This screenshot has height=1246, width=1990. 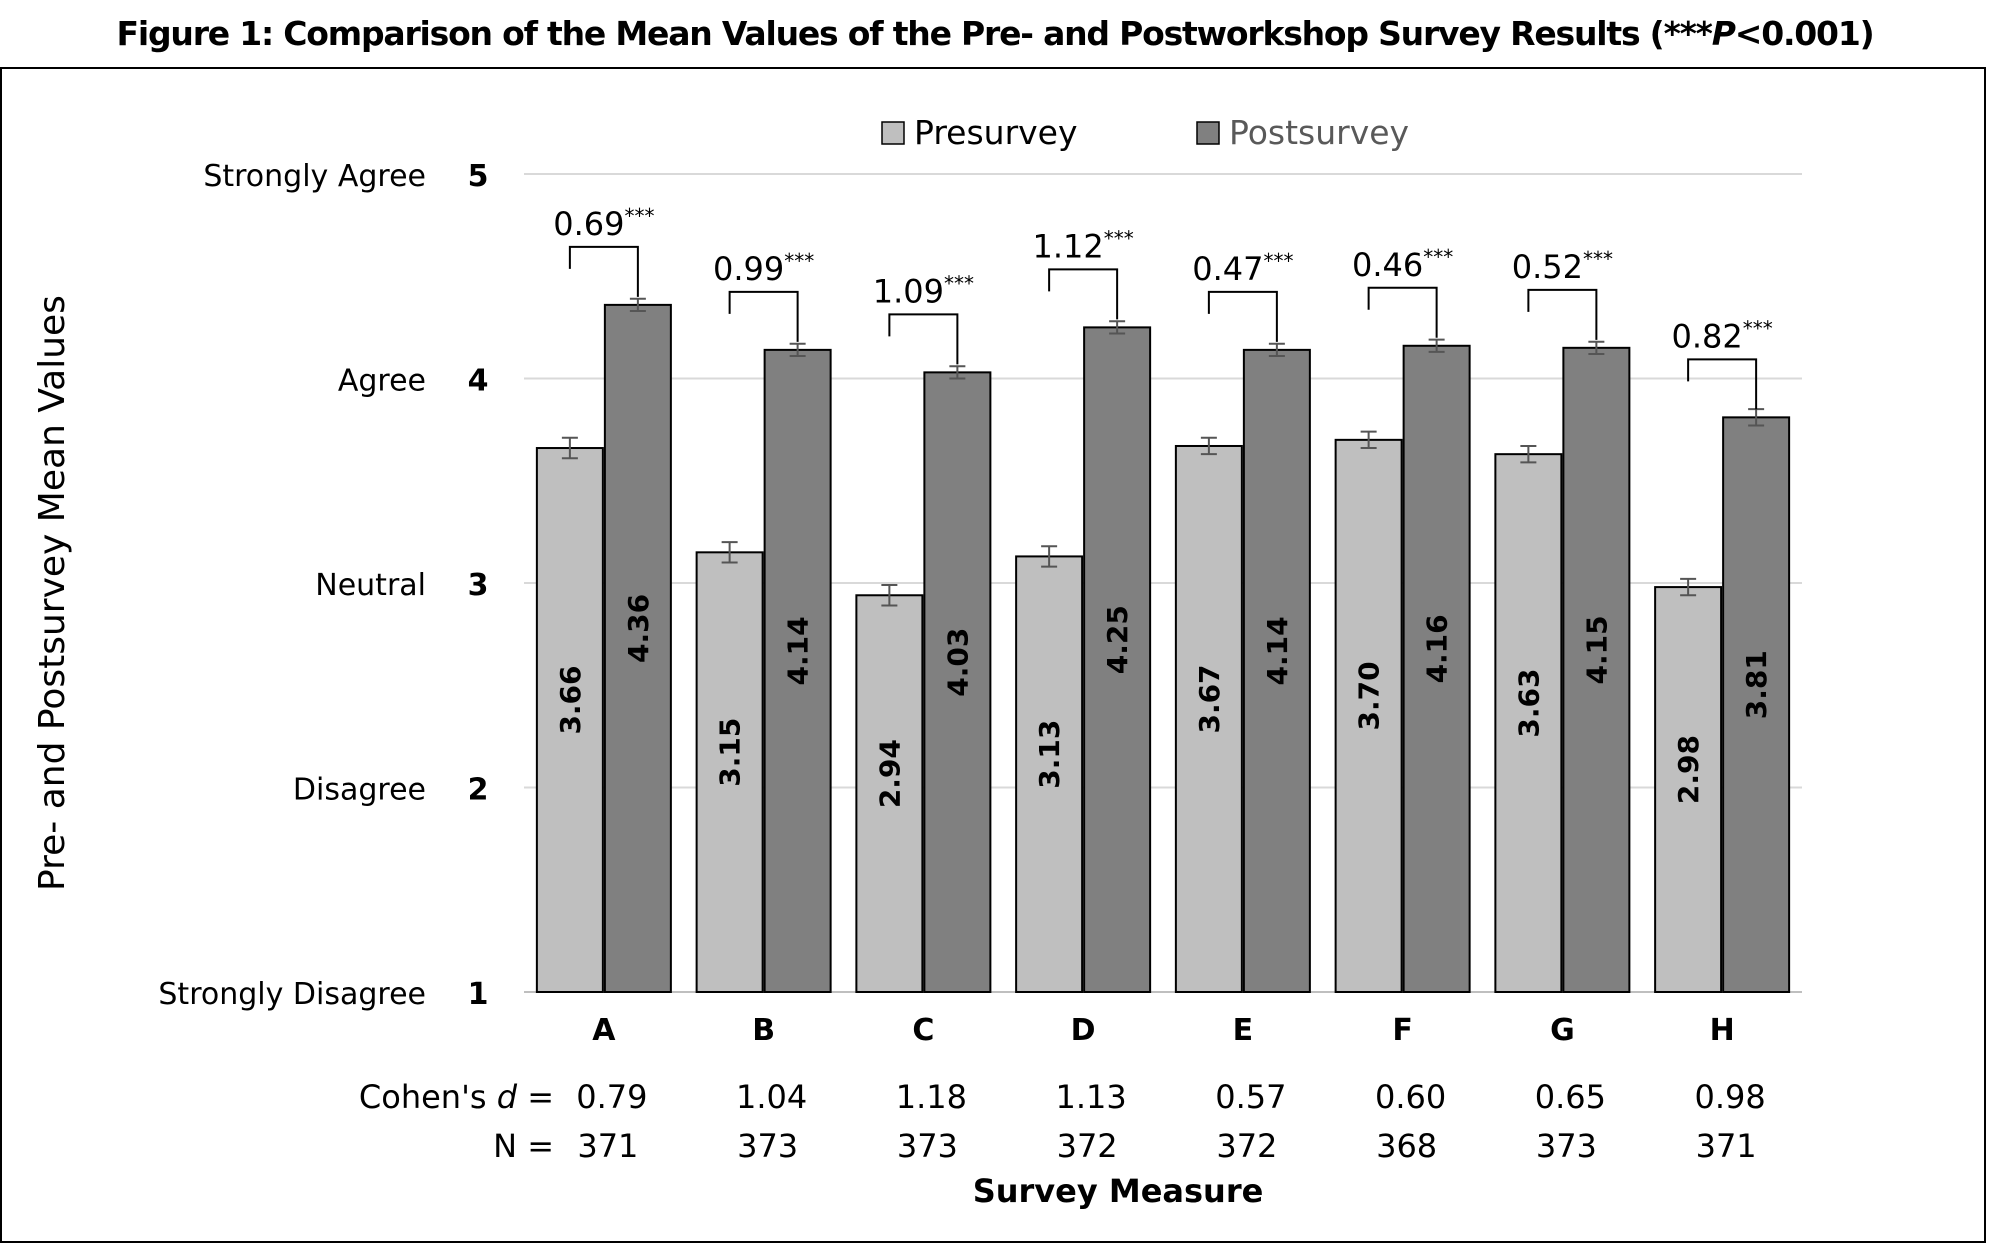 I want to click on bracket-A, so click(x=603, y=271).